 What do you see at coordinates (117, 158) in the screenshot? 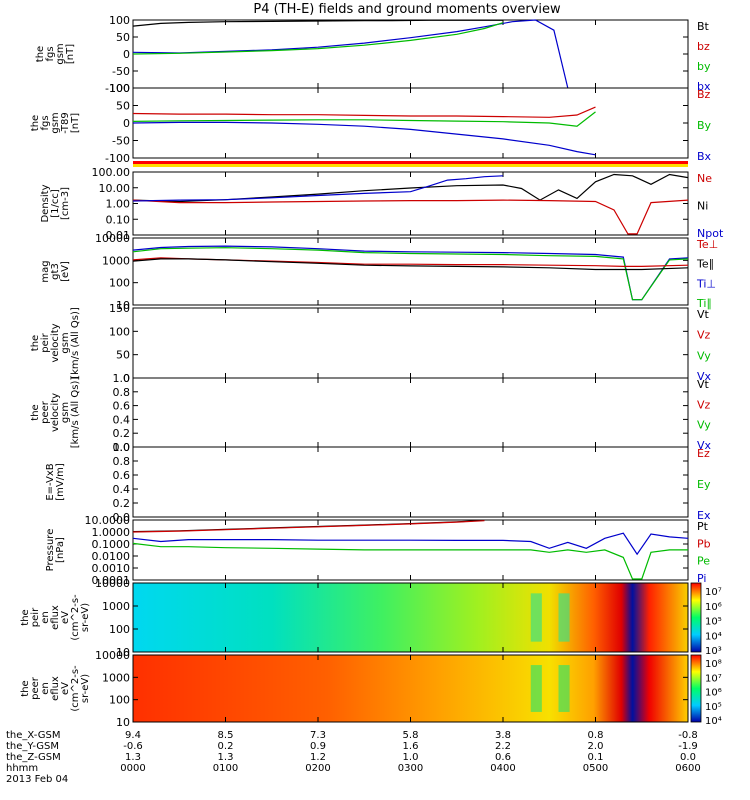
I see `y-tick-label: -100` at bounding box center [117, 158].